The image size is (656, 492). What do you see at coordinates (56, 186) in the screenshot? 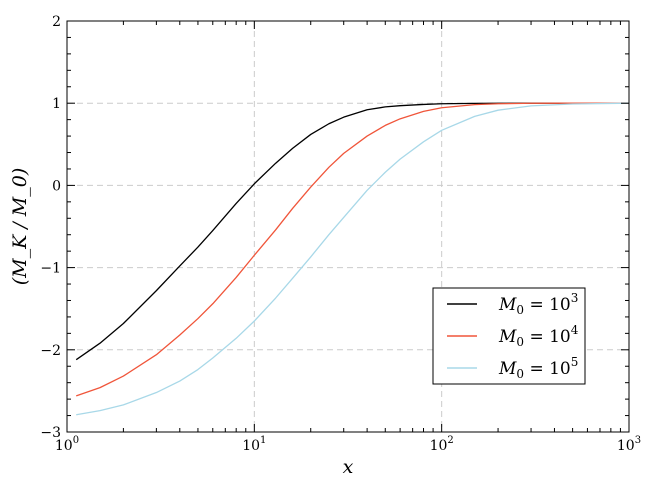
I see `y-tick-label: 0` at bounding box center [56, 186].